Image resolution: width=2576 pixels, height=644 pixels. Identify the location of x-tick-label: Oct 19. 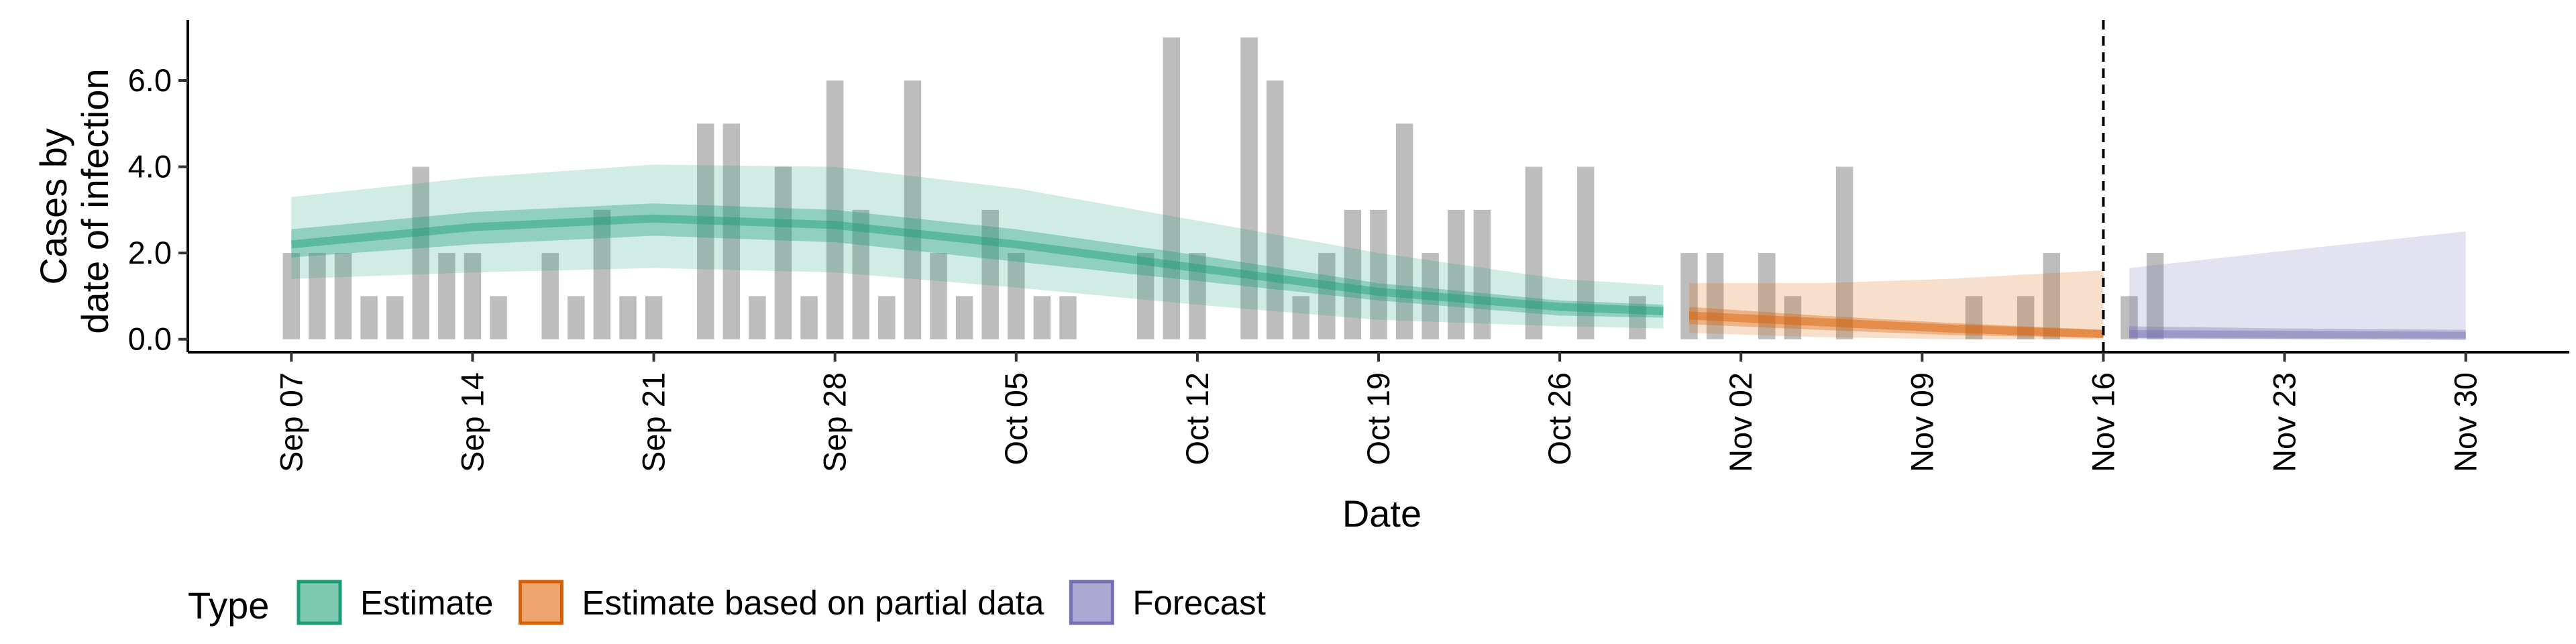
(1378, 418).